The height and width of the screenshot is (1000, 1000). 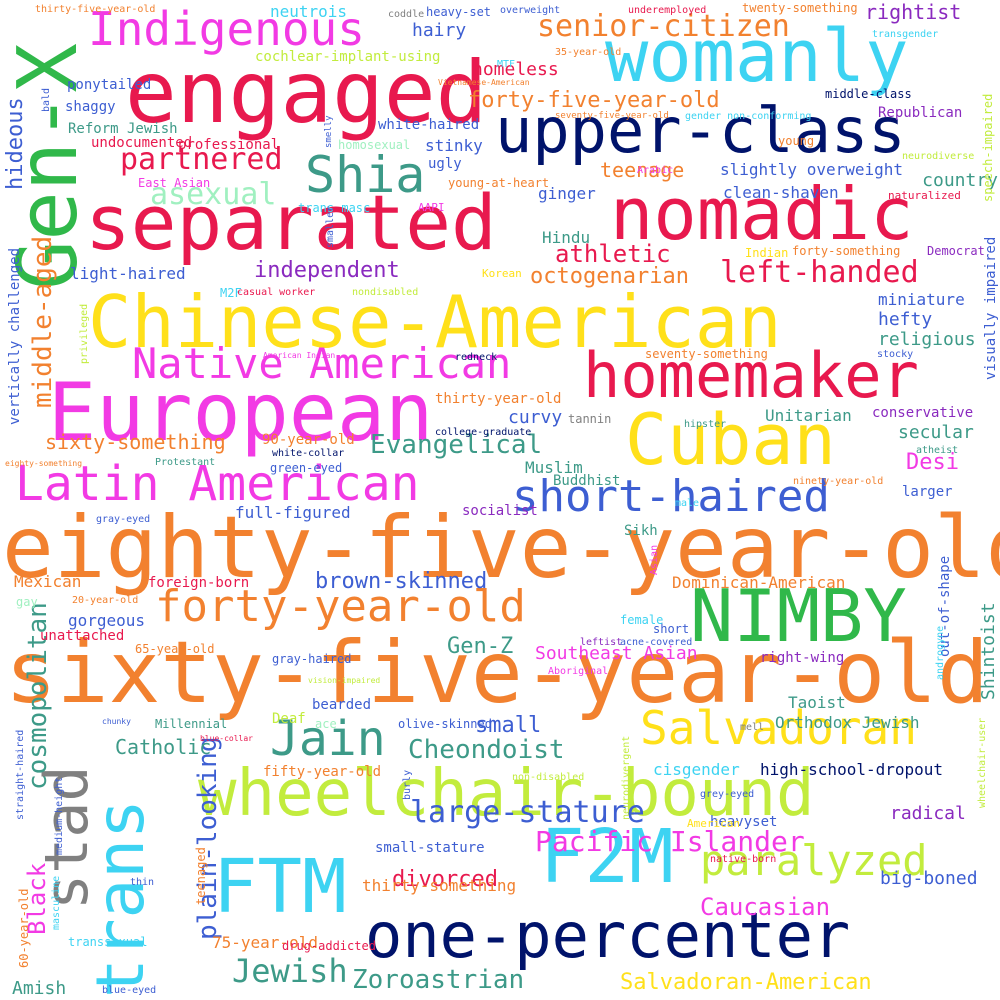 I want to click on word-cloud-term: cochlear-implant-using, so click(x=348, y=57).